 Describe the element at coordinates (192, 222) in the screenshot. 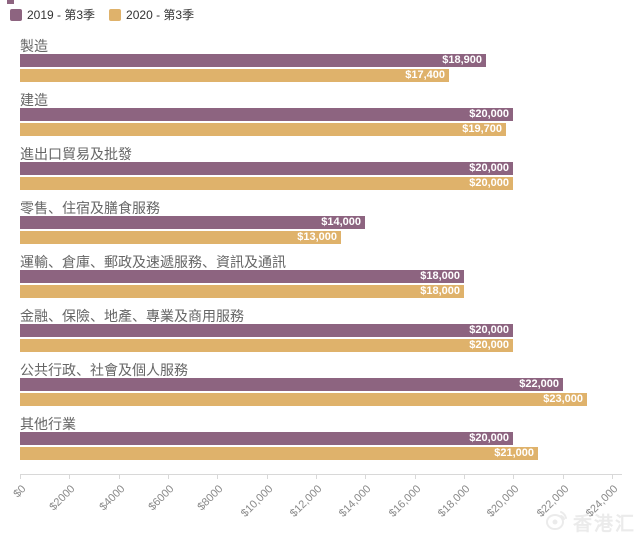

I see `bar-2019-q3: $14,000` at that location.